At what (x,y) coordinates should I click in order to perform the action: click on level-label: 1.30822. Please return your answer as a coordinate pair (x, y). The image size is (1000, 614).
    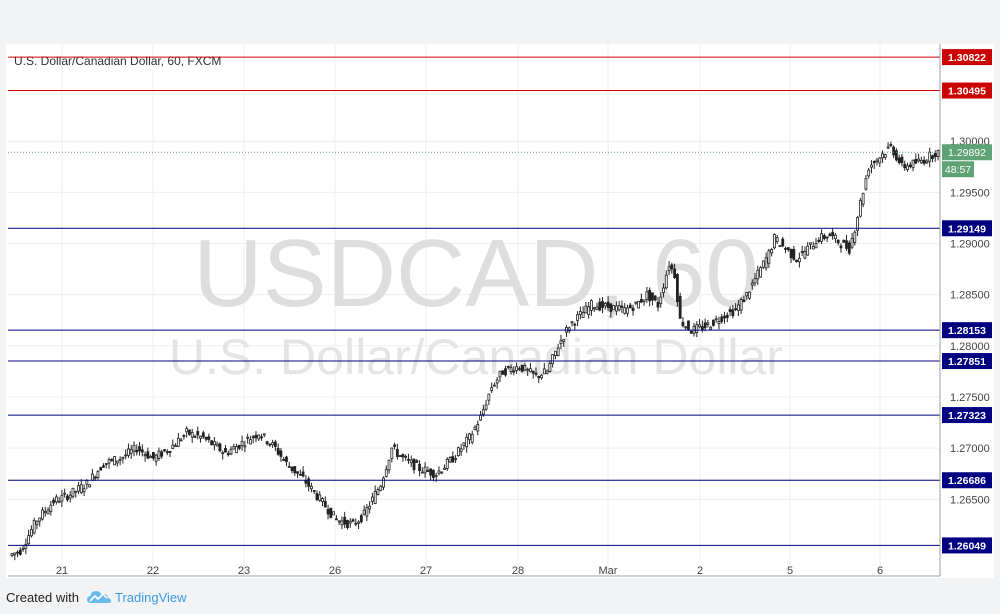
    Looking at the image, I should click on (967, 58).